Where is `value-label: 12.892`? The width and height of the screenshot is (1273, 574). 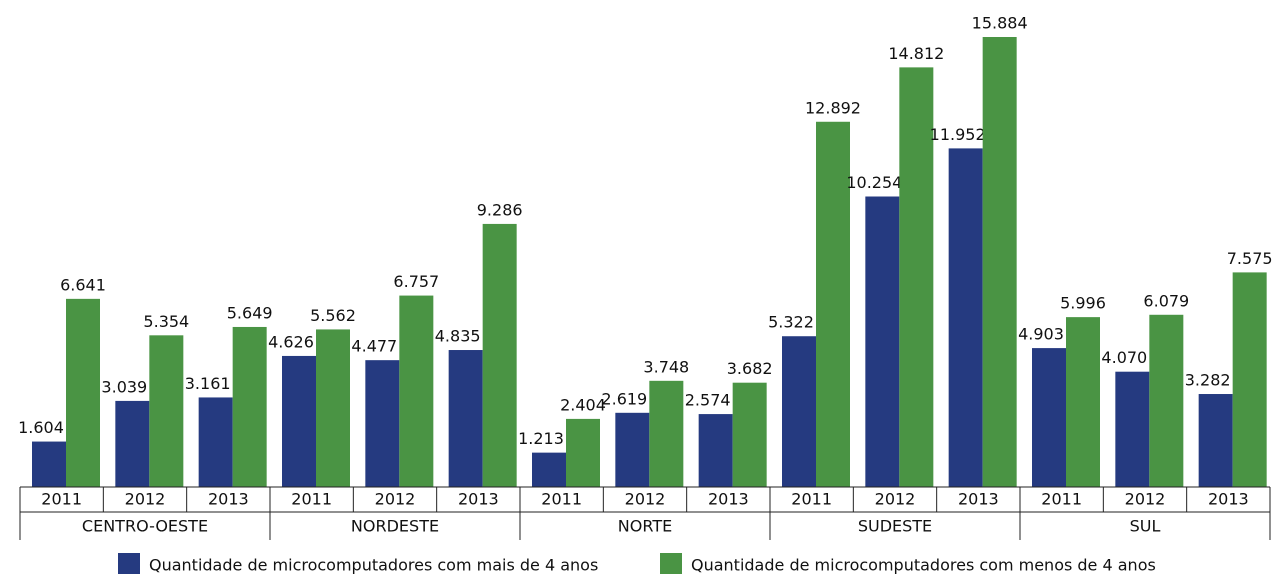 value-label: 12.892 is located at coordinates (833, 107).